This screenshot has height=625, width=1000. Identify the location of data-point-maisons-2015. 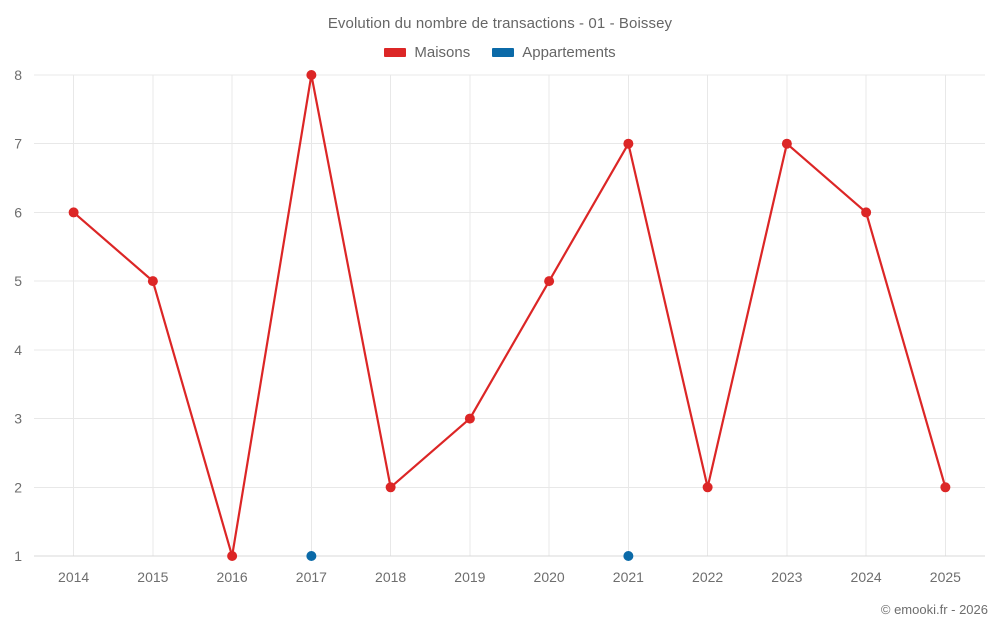
(152, 281).